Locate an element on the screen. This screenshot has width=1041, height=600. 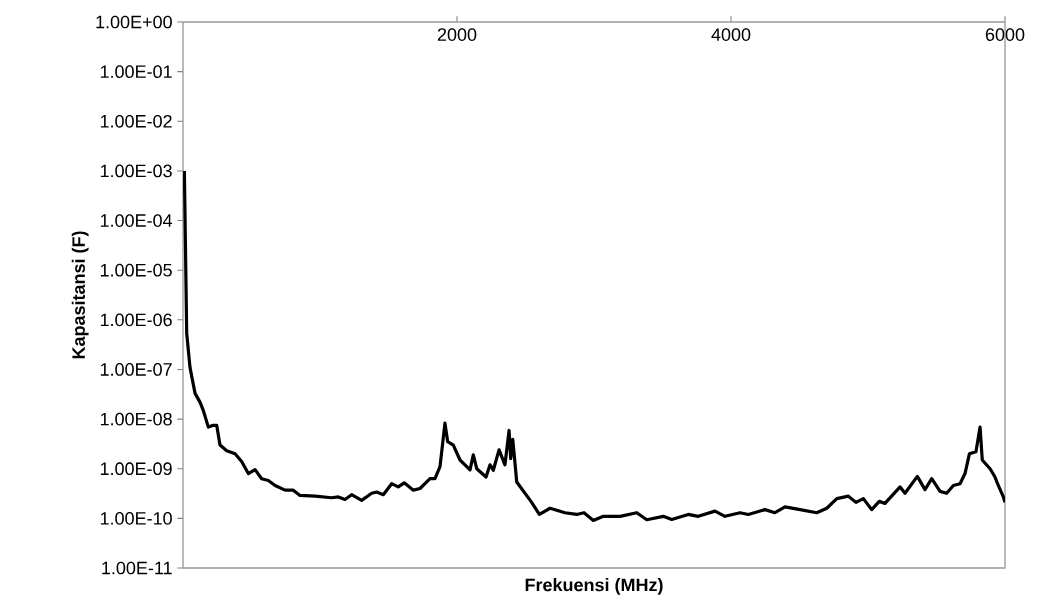
y-tick-label: 1.00E-07 is located at coordinates (136, 369).